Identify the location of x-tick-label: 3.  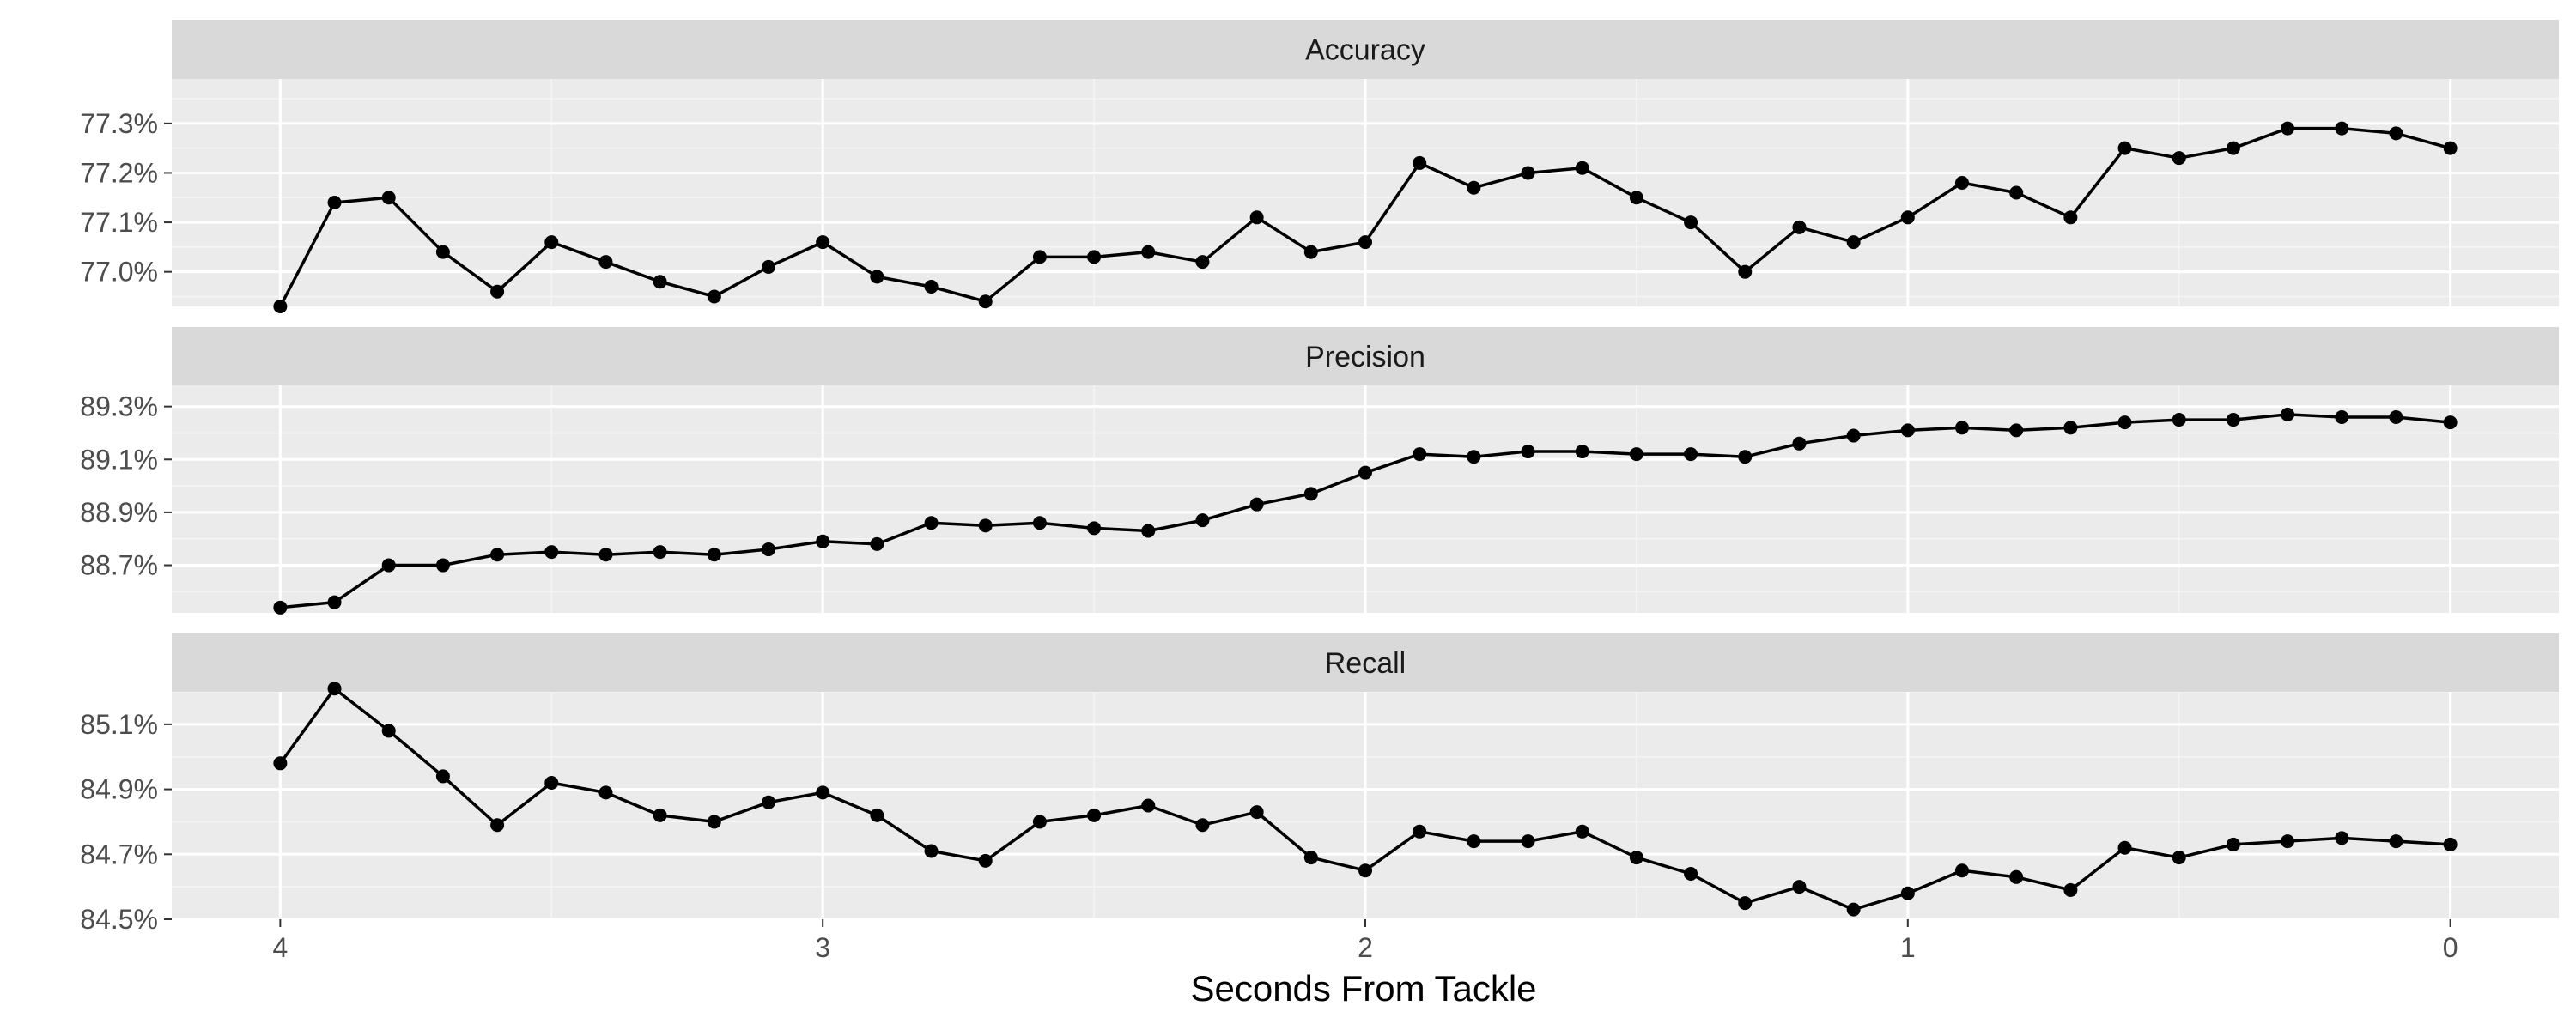
(823, 947).